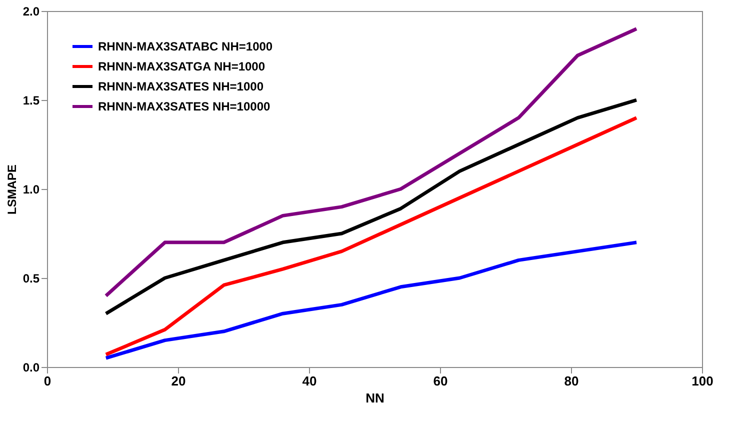 The width and height of the screenshot is (751, 445). I want to click on y-tick-label: 0.5, so click(31, 279).